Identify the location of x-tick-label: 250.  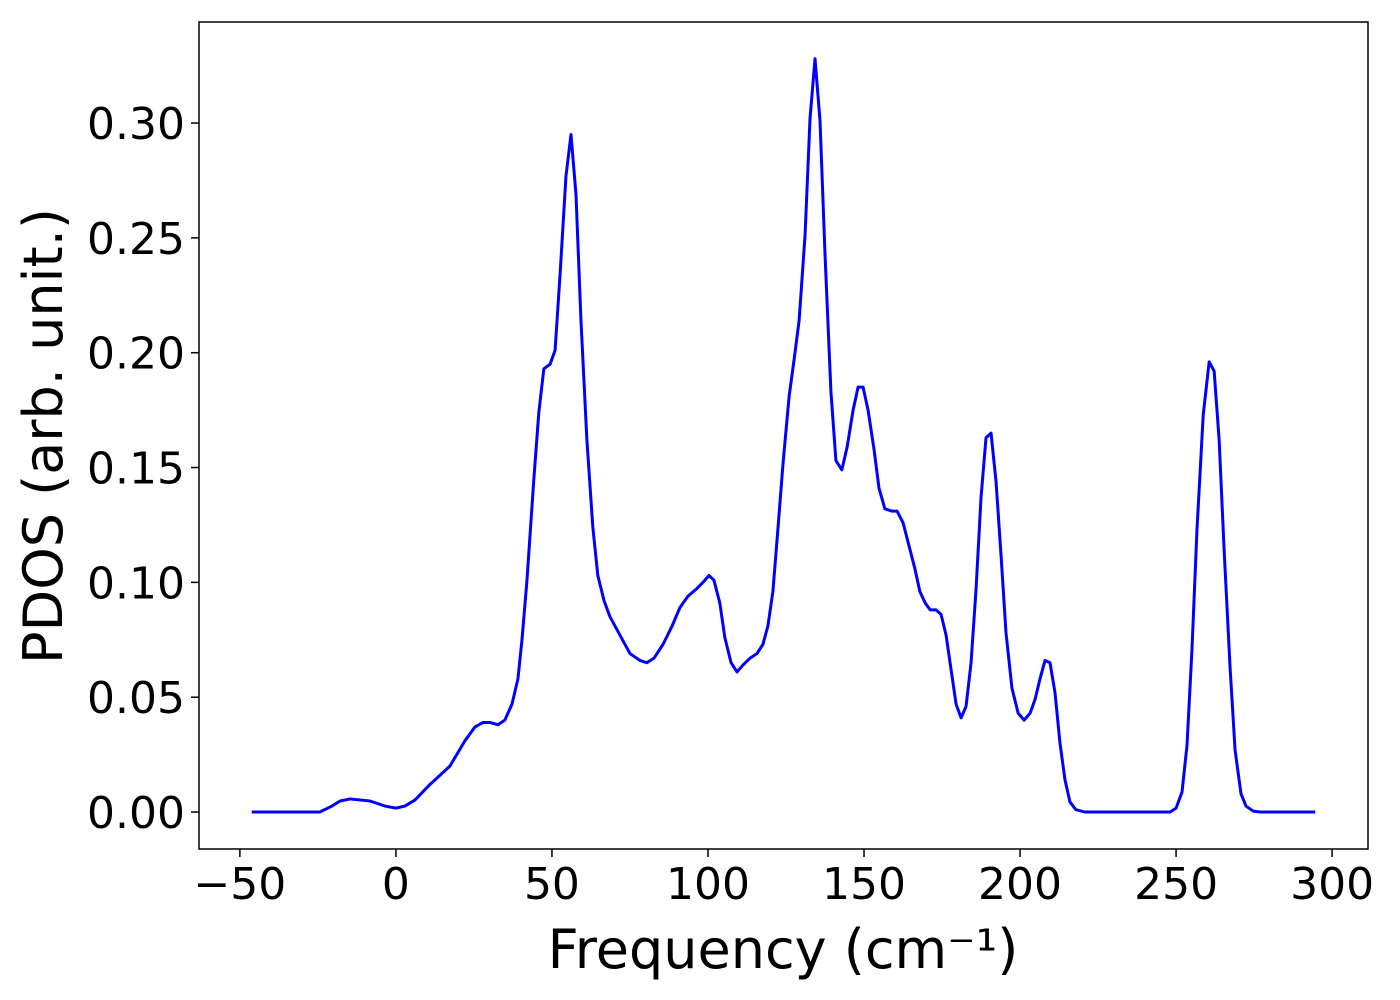
(1176, 884).